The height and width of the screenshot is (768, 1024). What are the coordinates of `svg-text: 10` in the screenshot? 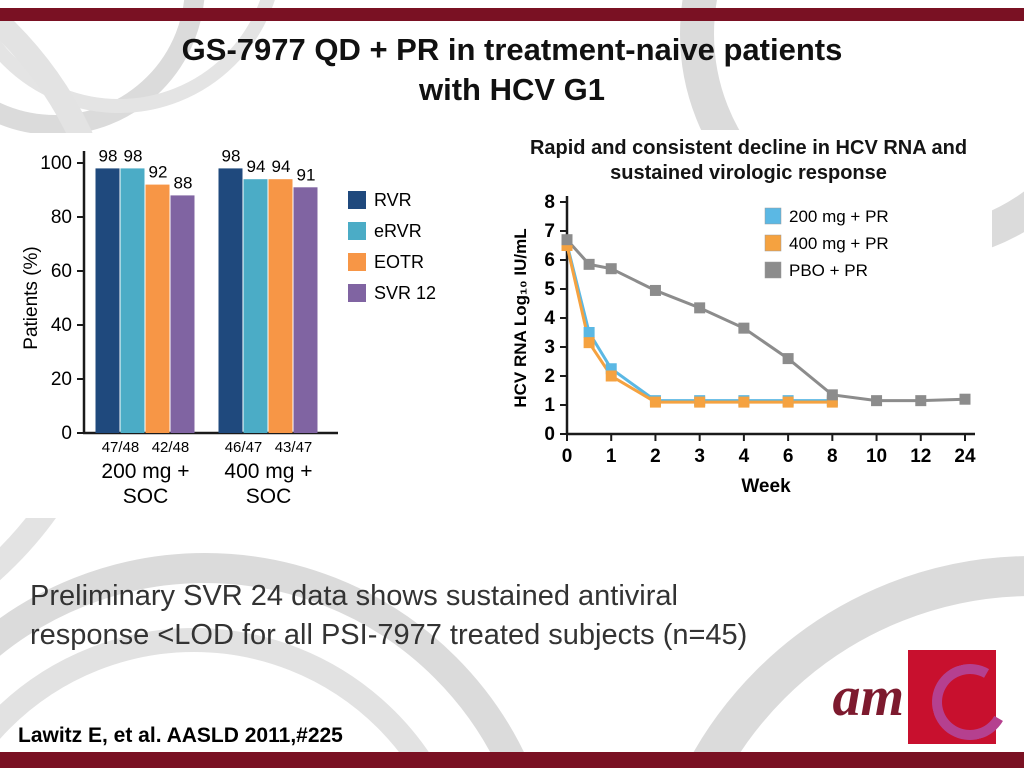 It's located at (875, 456).